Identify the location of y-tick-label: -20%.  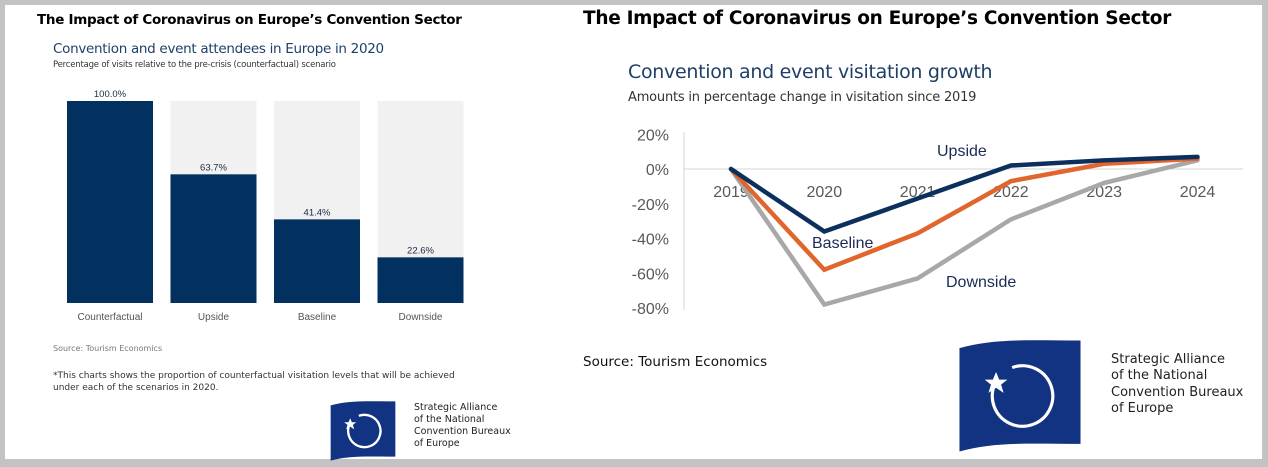
(650, 205).